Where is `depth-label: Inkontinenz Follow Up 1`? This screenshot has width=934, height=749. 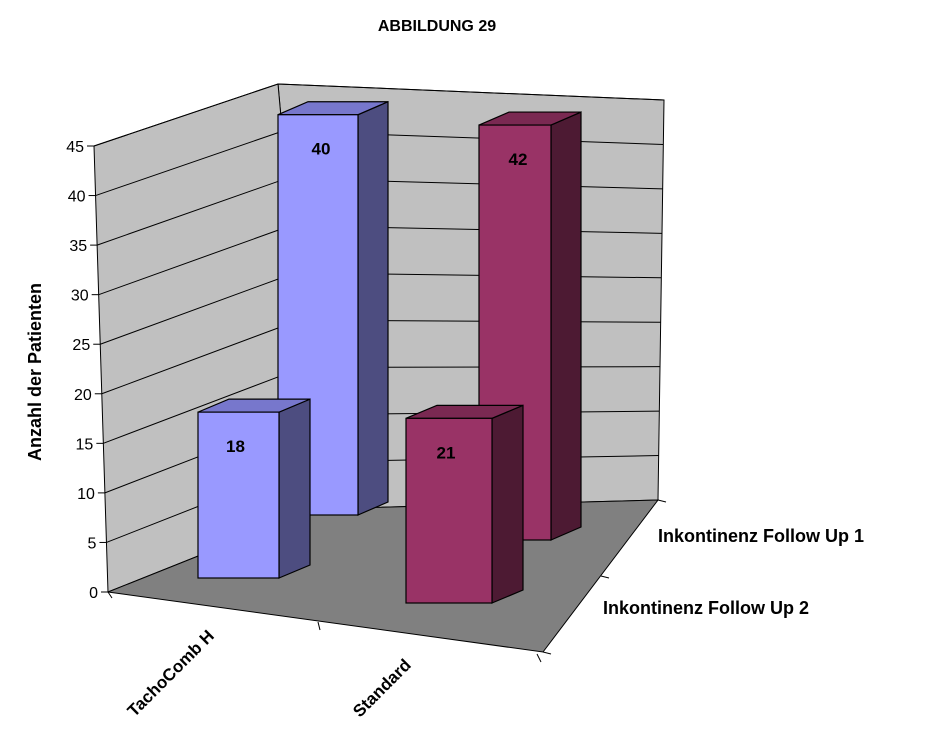 depth-label: Inkontinenz Follow Up 1 is located at coordinates (761, 536).